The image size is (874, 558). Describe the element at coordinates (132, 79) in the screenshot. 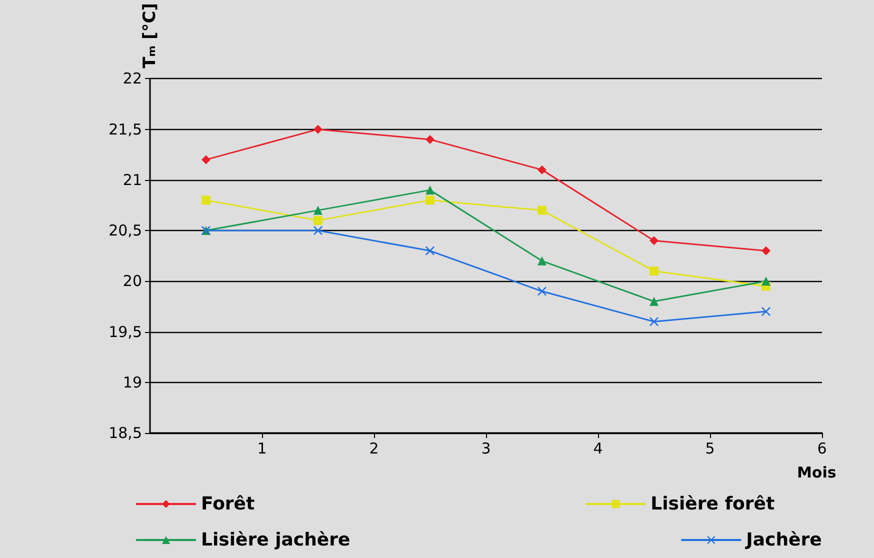

I see `y-tick-label: 22` at that location.